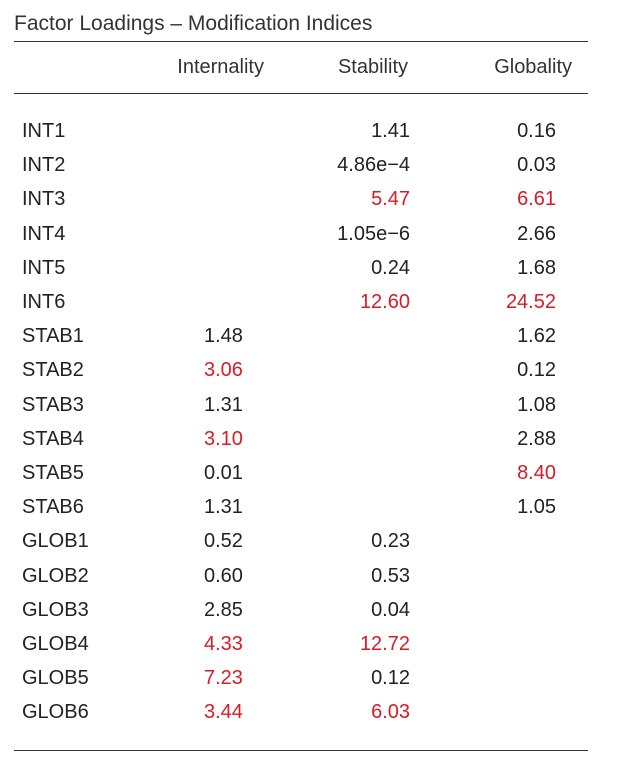  I want to click on table-row: GLOB2 0.60 0.53, so click(301, 576).